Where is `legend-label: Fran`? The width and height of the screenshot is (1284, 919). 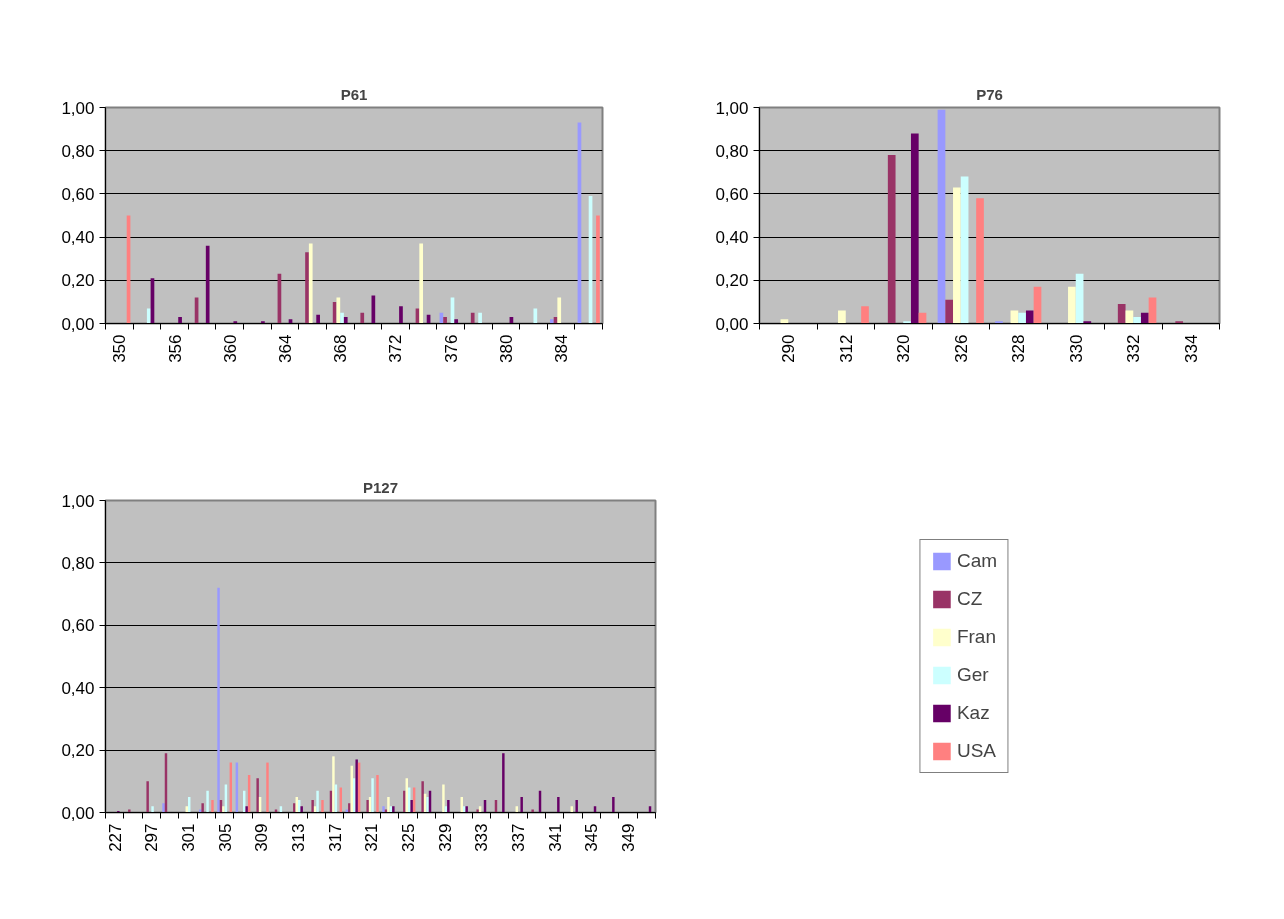 legend-label: Fran is located at coordinates (976, 637).